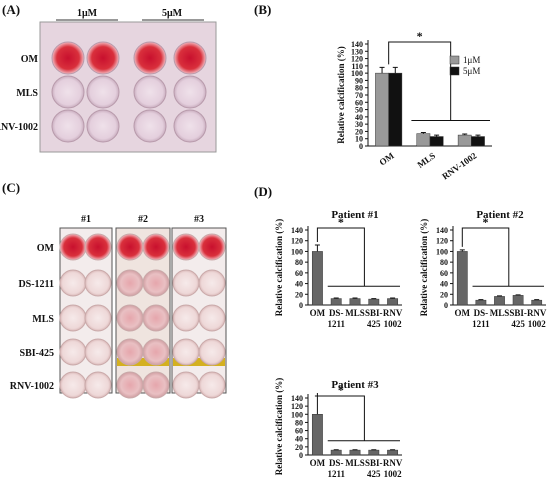 The image size is (550, 481). Describe the element at coordinates (354, 215) in the screenshot. I see `chart-title: Patient #1` at that location.